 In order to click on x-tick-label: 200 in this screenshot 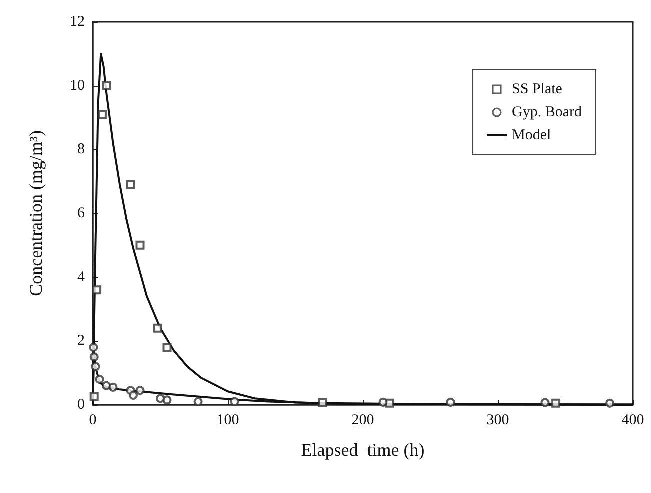, I will do `click(363, 420)`.